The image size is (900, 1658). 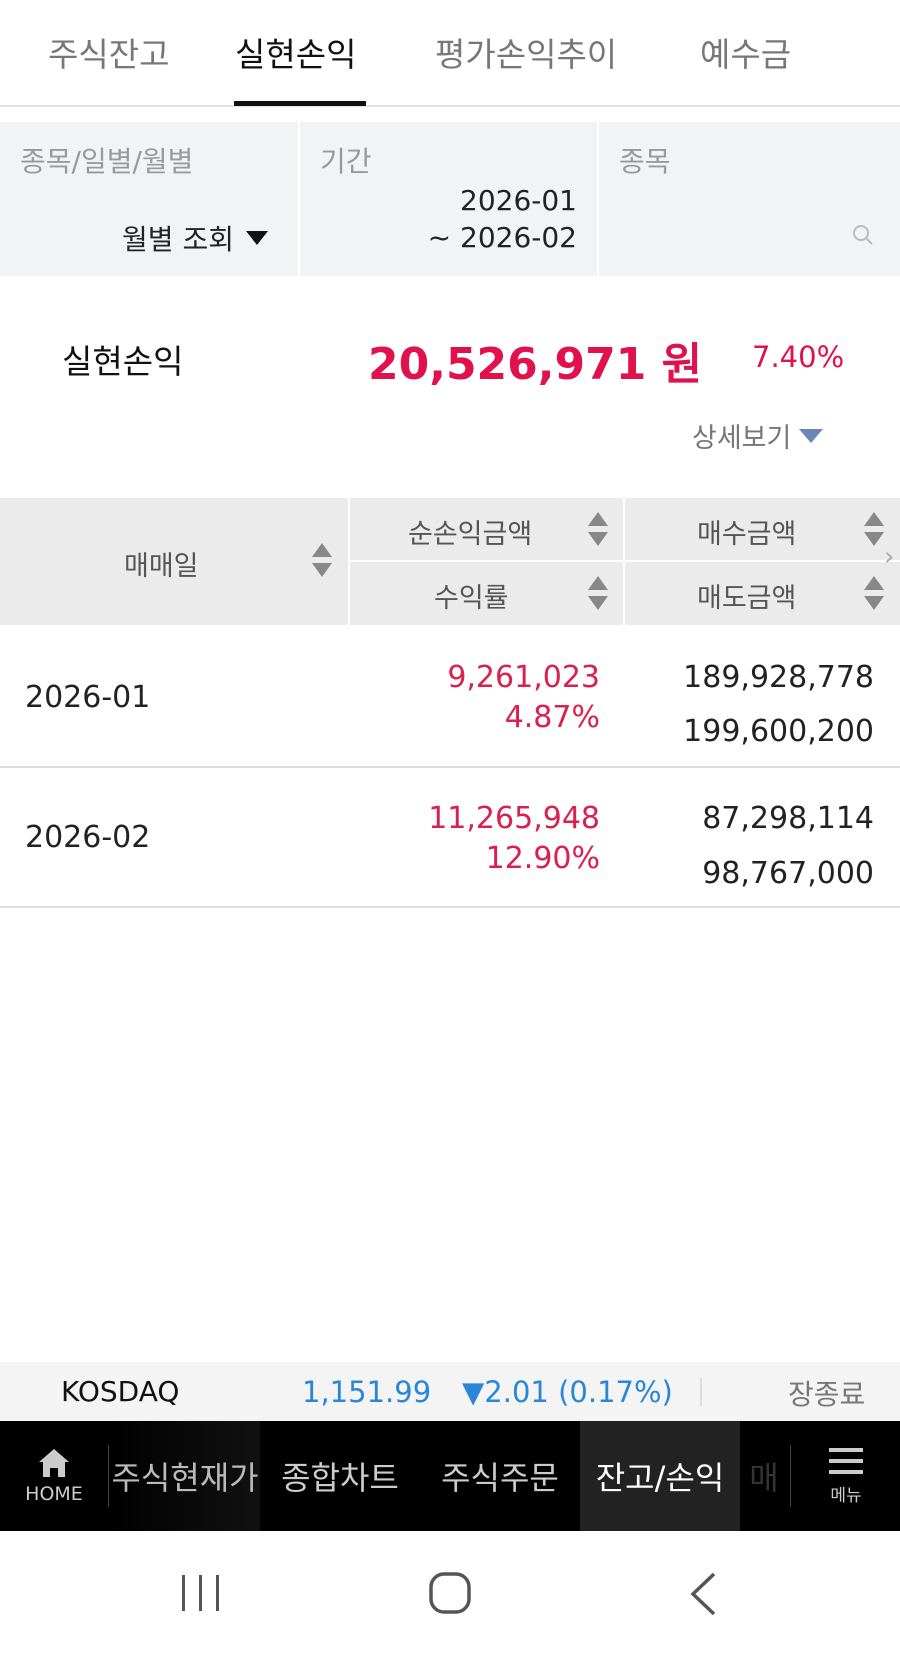 What do you see at coordinates (518, 200) in the screenshot?
I see `period-from: 2026-01` at bounding box center [518, 200].